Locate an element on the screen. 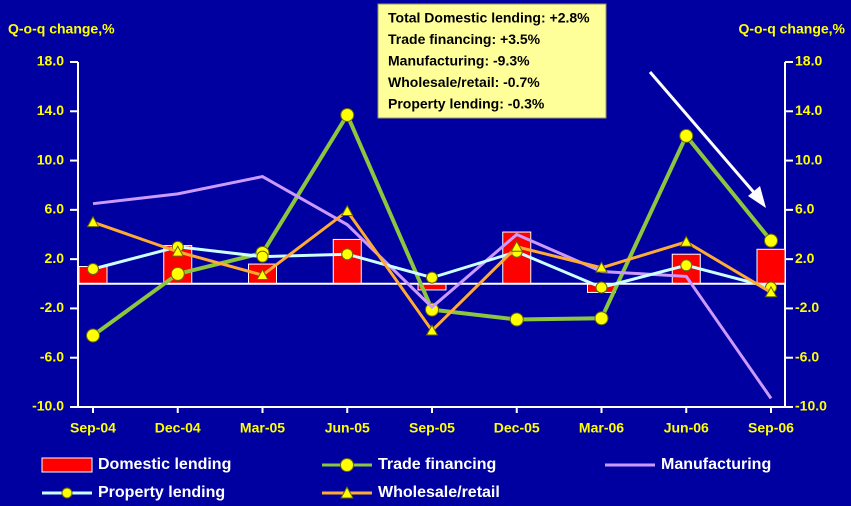  legend-label: Wholesale/retail is located at coordinates (439, 492).